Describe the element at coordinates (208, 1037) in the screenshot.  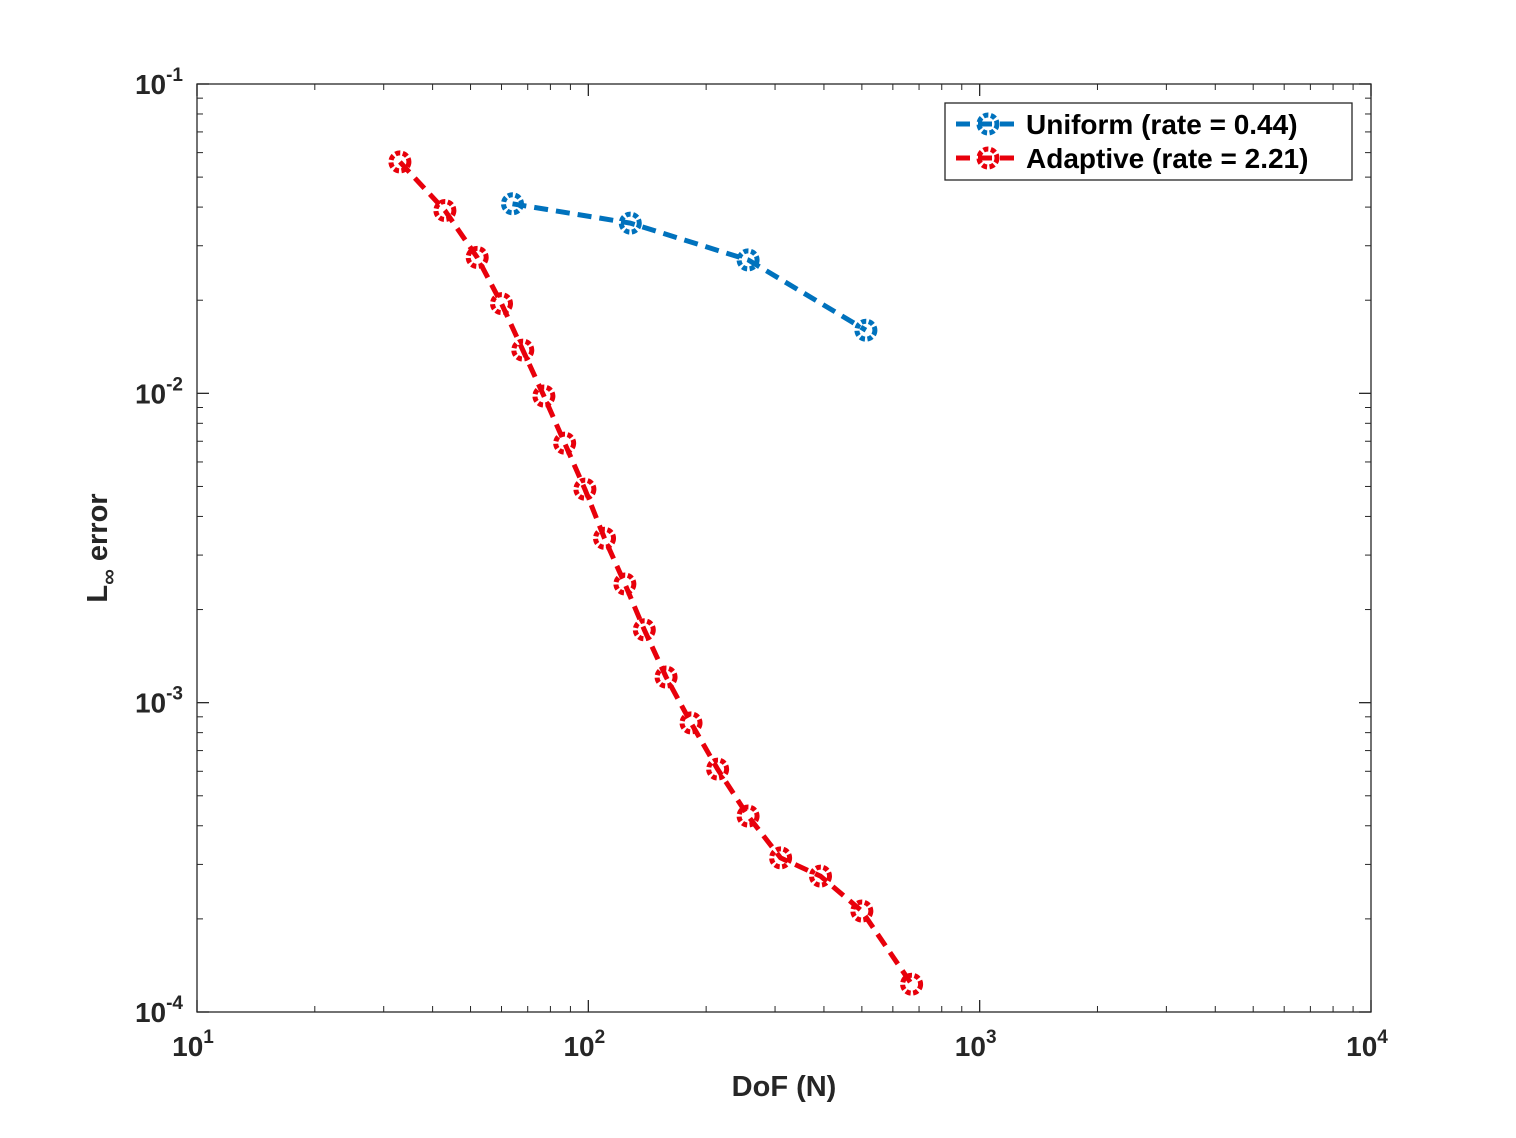
I see `x-tick-exponent: 1` at that location.